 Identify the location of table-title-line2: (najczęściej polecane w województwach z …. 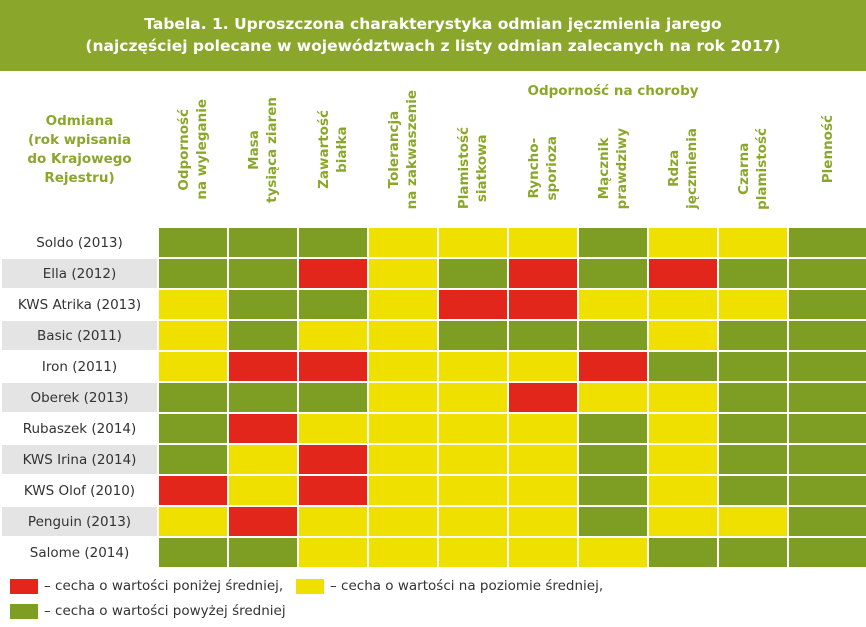
(433, 46).